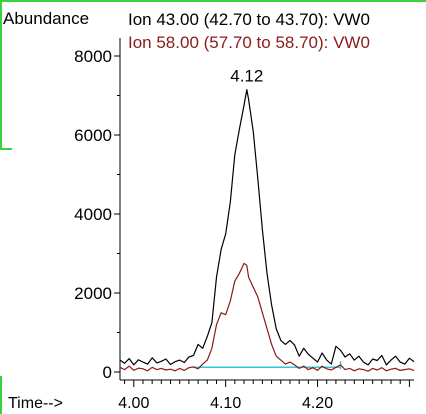  I want to click on y-tick-label: 4000, so click(93, 214).